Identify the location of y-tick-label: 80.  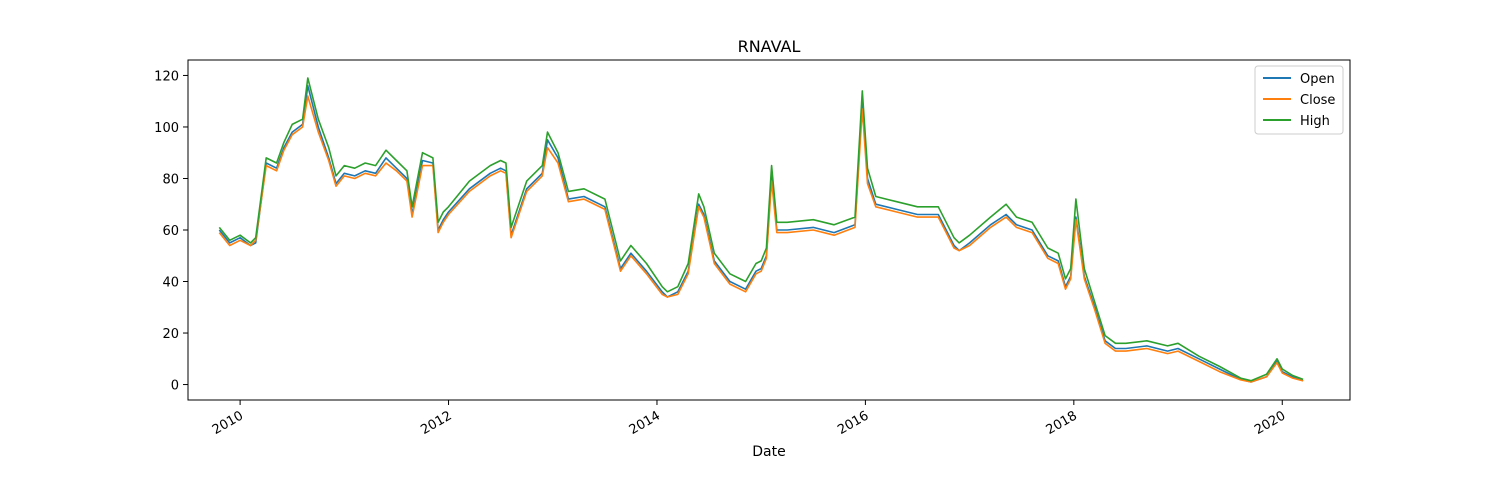
(170, 179).